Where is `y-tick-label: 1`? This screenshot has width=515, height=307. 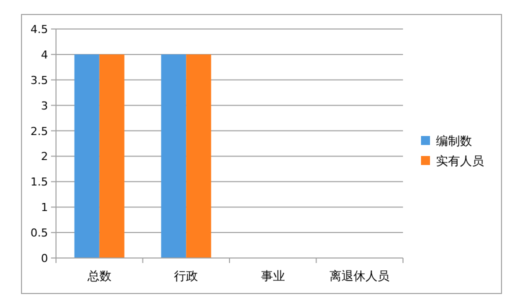 y-tick-label: 1 is located at coordinates (44, 207).